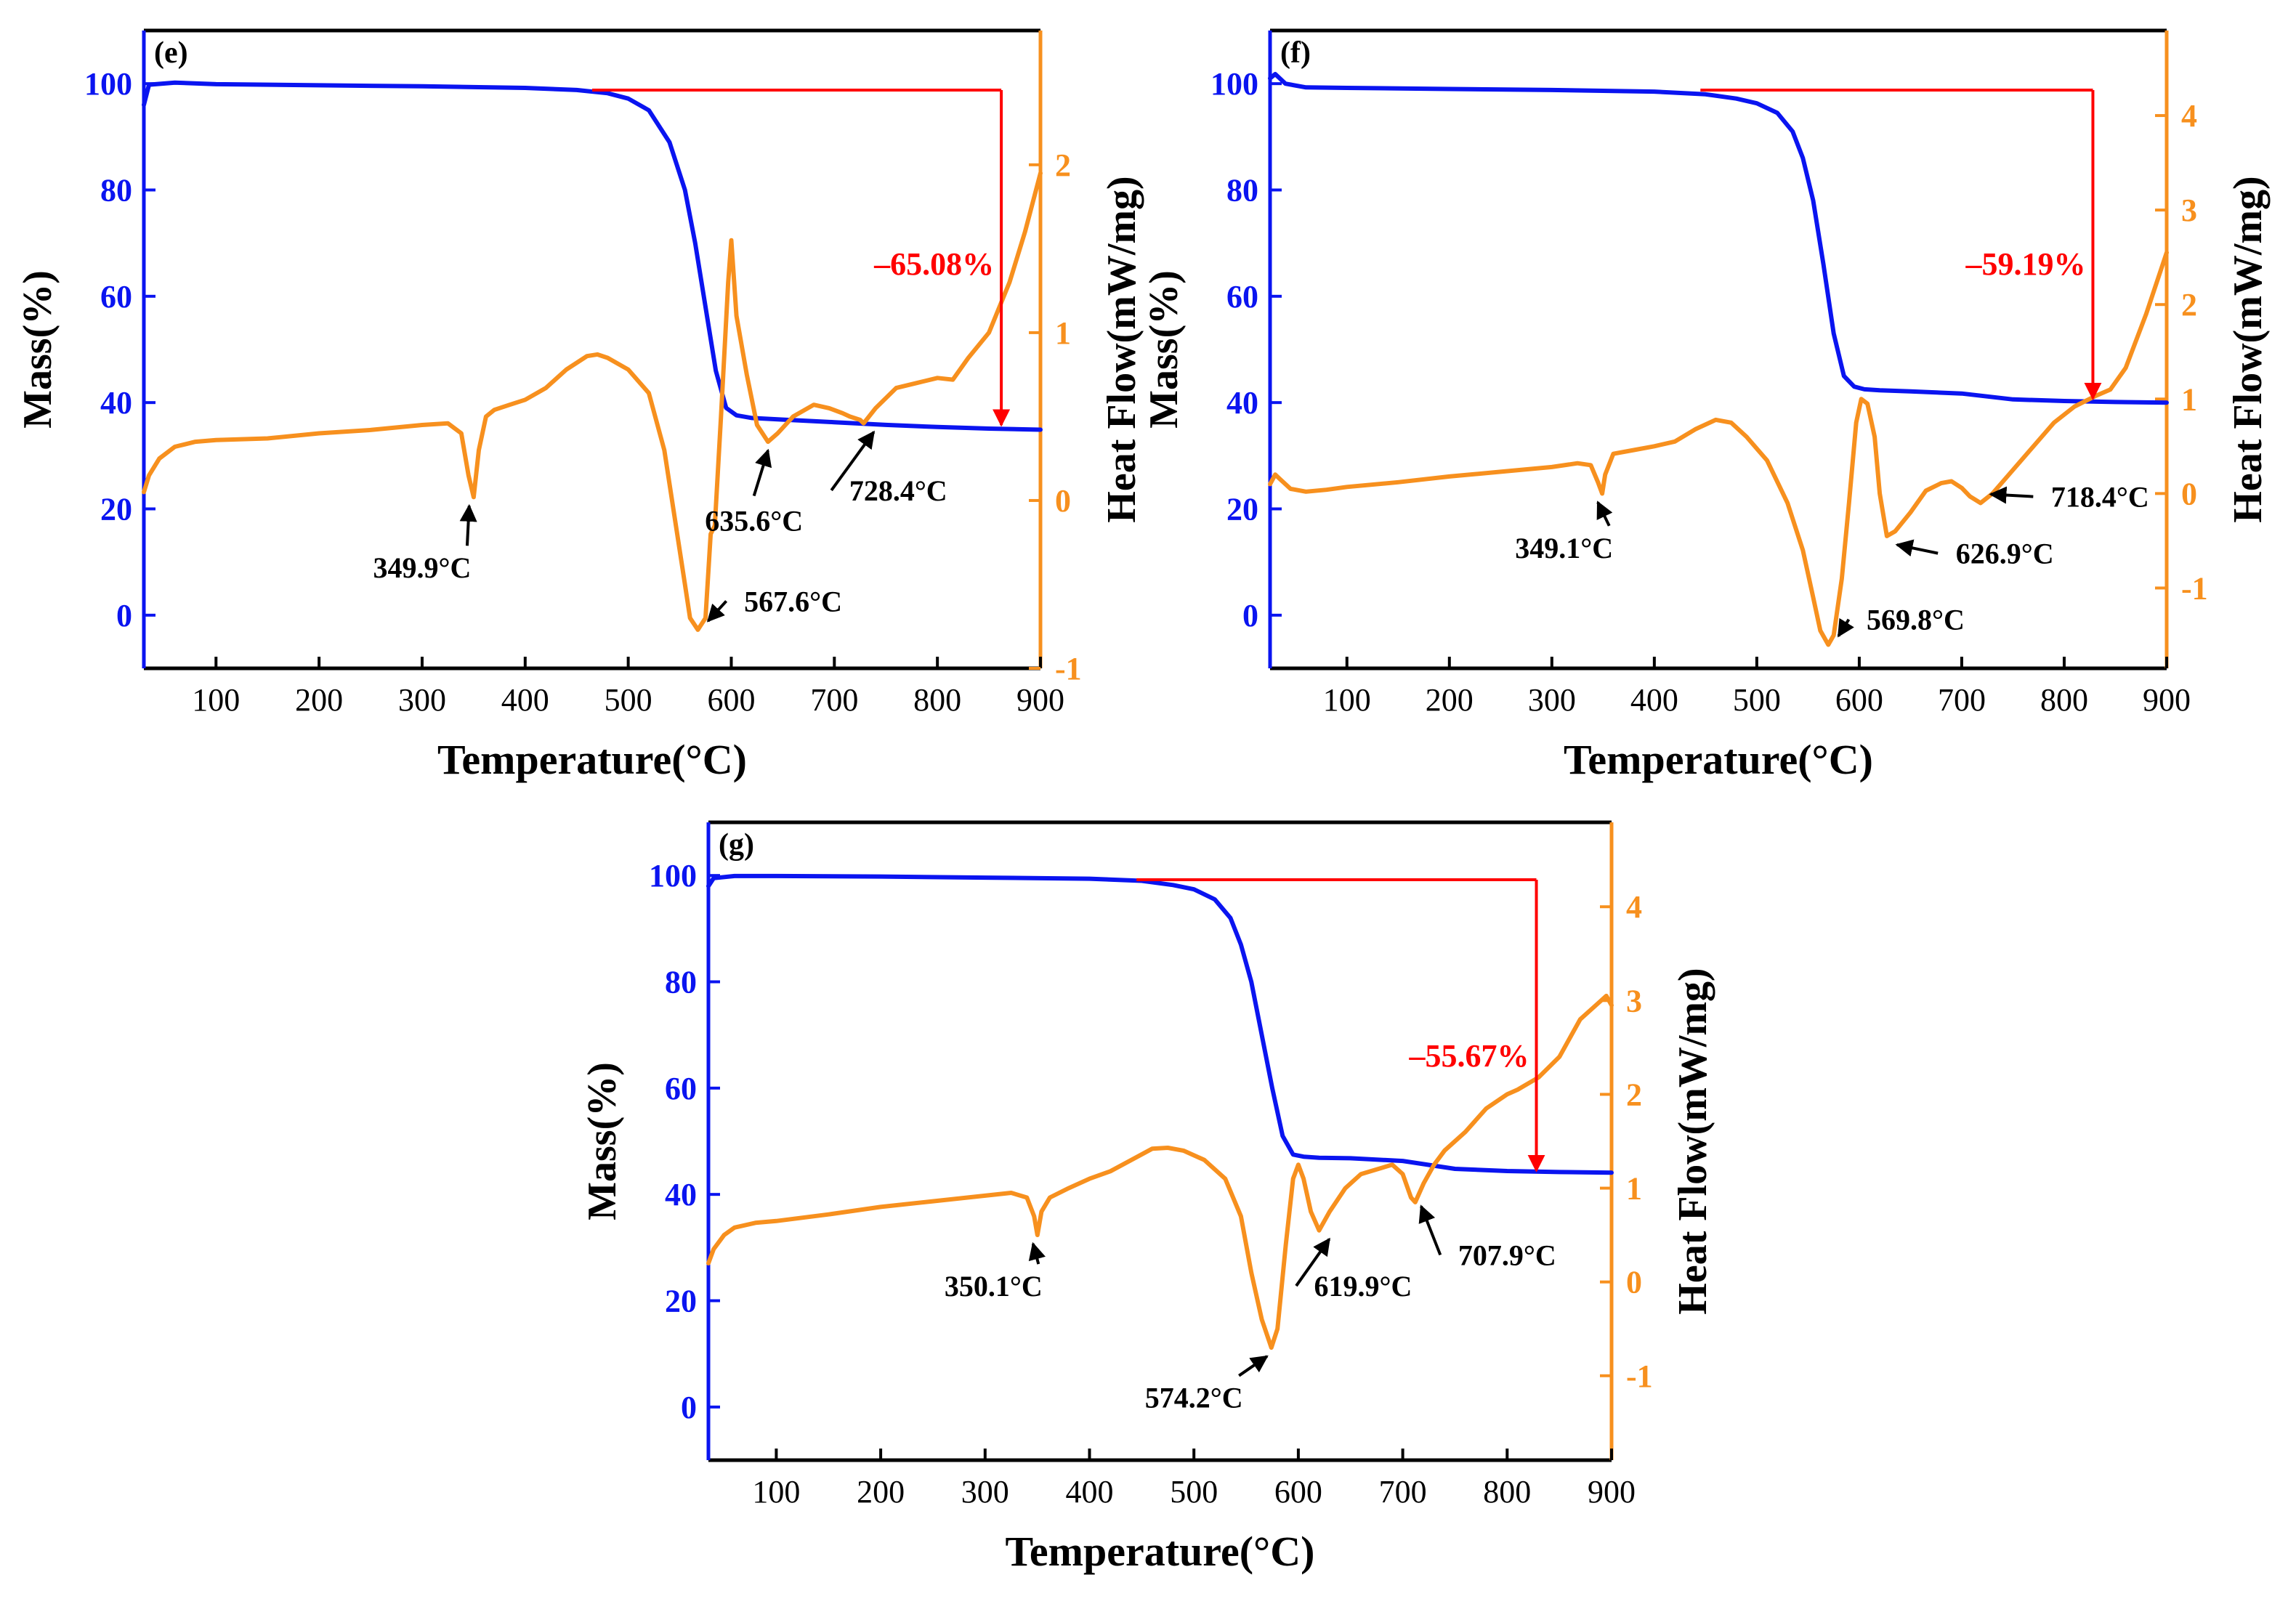 The width and height of the screenshot is (2296, 1604). What do you see at coordinates (422, 567) in the screenshot?
I see `peak-label: 349.9°C` at bounding box center [422, 567].